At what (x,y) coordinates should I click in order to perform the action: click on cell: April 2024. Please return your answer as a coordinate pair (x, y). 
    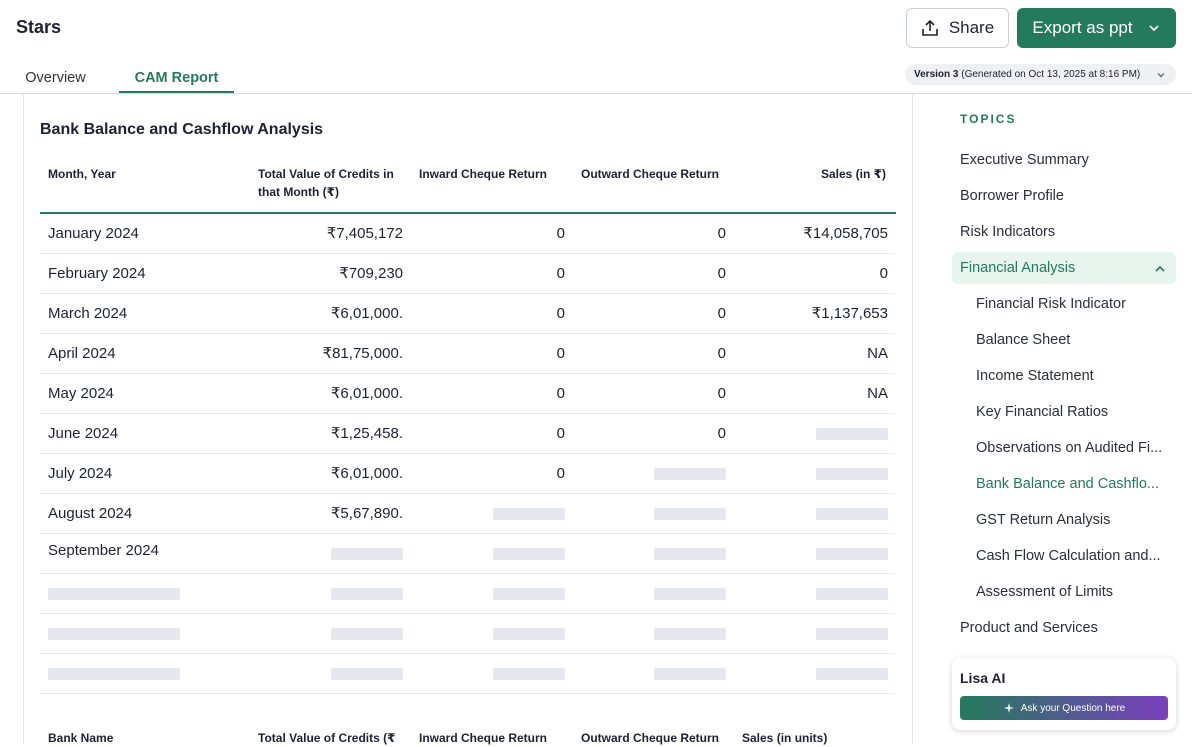
    Looking at the image, I should click on (82, 353).